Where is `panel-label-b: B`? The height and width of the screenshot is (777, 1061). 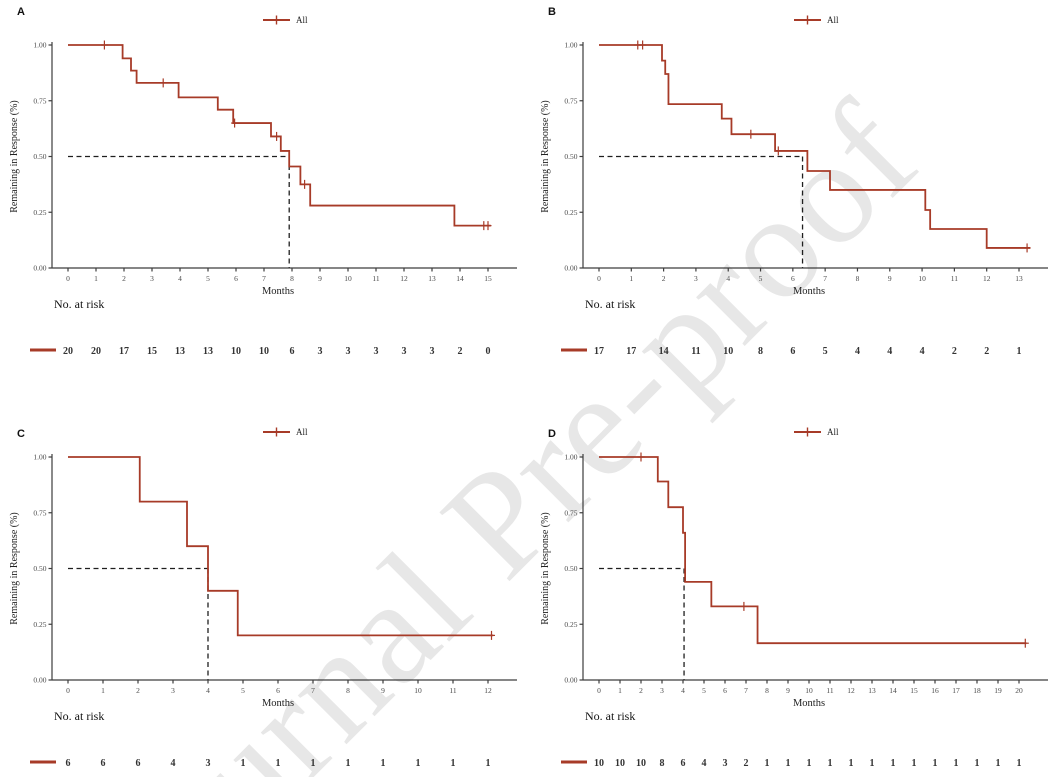 panel-label-b: B is located at coordinates (552, 12).